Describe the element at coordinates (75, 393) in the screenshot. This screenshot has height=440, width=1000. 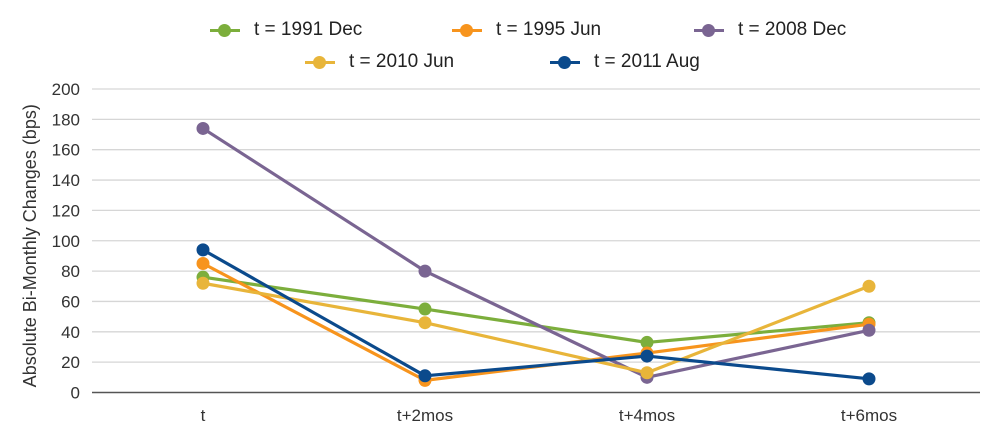
I see `y-tick-label: 0` at that location.